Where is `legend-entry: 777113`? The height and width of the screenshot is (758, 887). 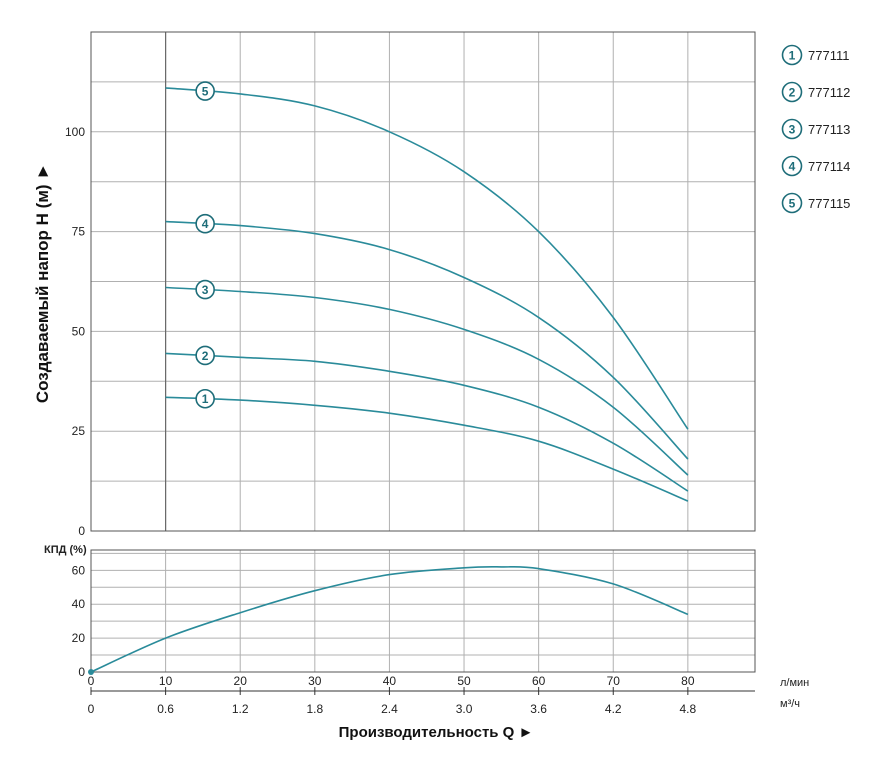 legend-entry: 777113 is located at coordinates (829, 129).